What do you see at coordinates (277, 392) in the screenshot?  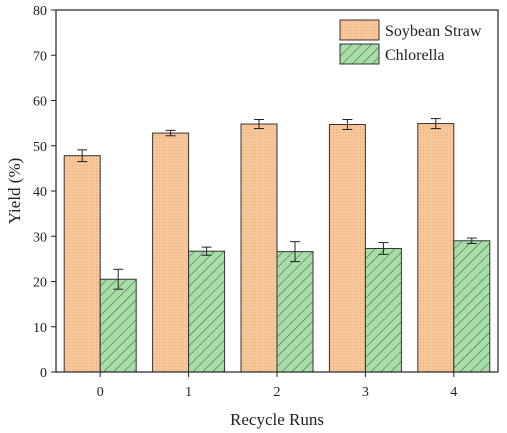 I see `x-tick-label-2: 2` at bounding box center [277, 392].